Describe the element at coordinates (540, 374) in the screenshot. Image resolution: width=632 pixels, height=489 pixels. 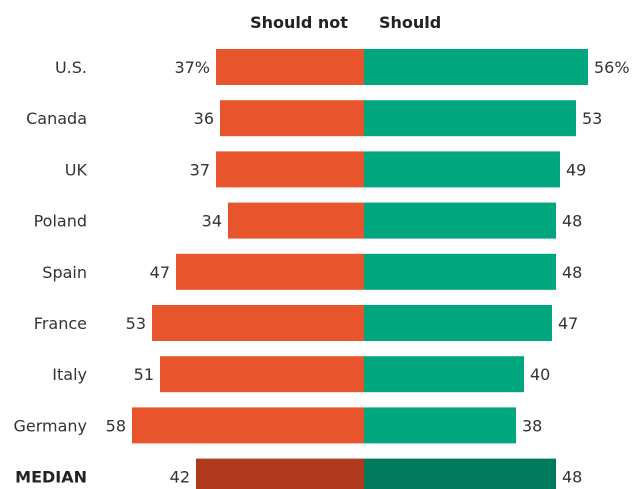
I see `value-should-italy: 40` at that location.